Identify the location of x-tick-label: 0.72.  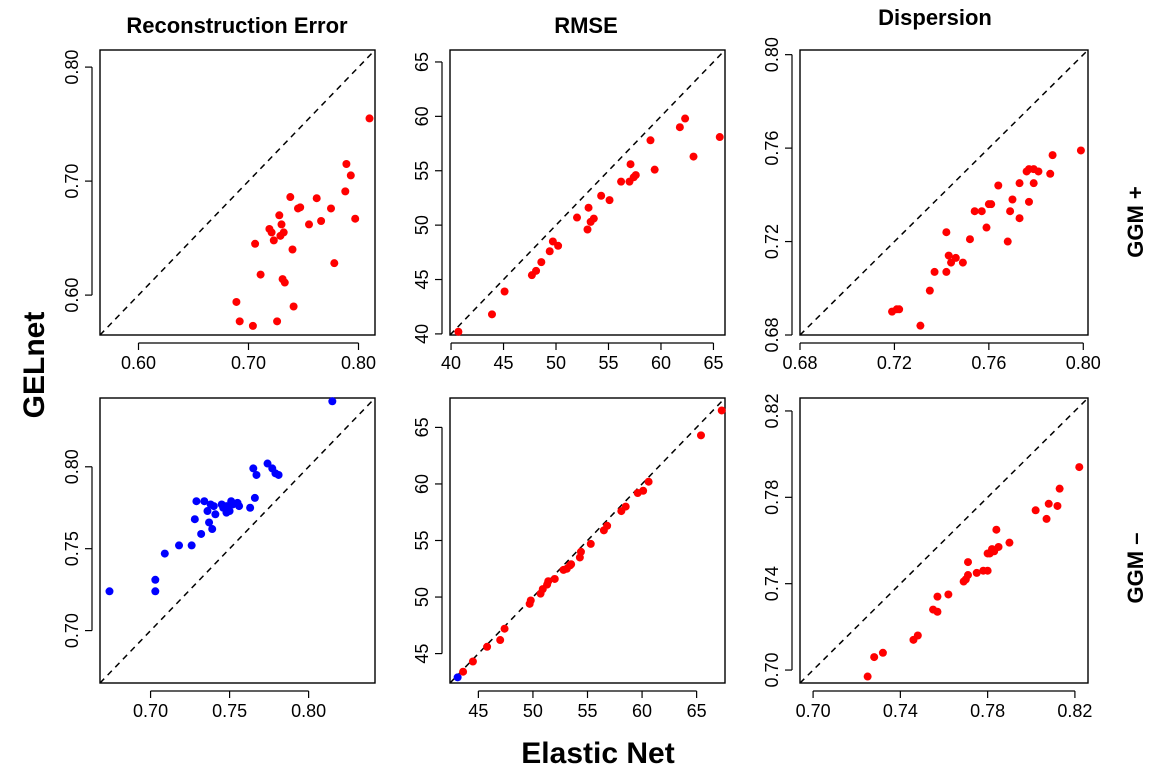
(894, 363).